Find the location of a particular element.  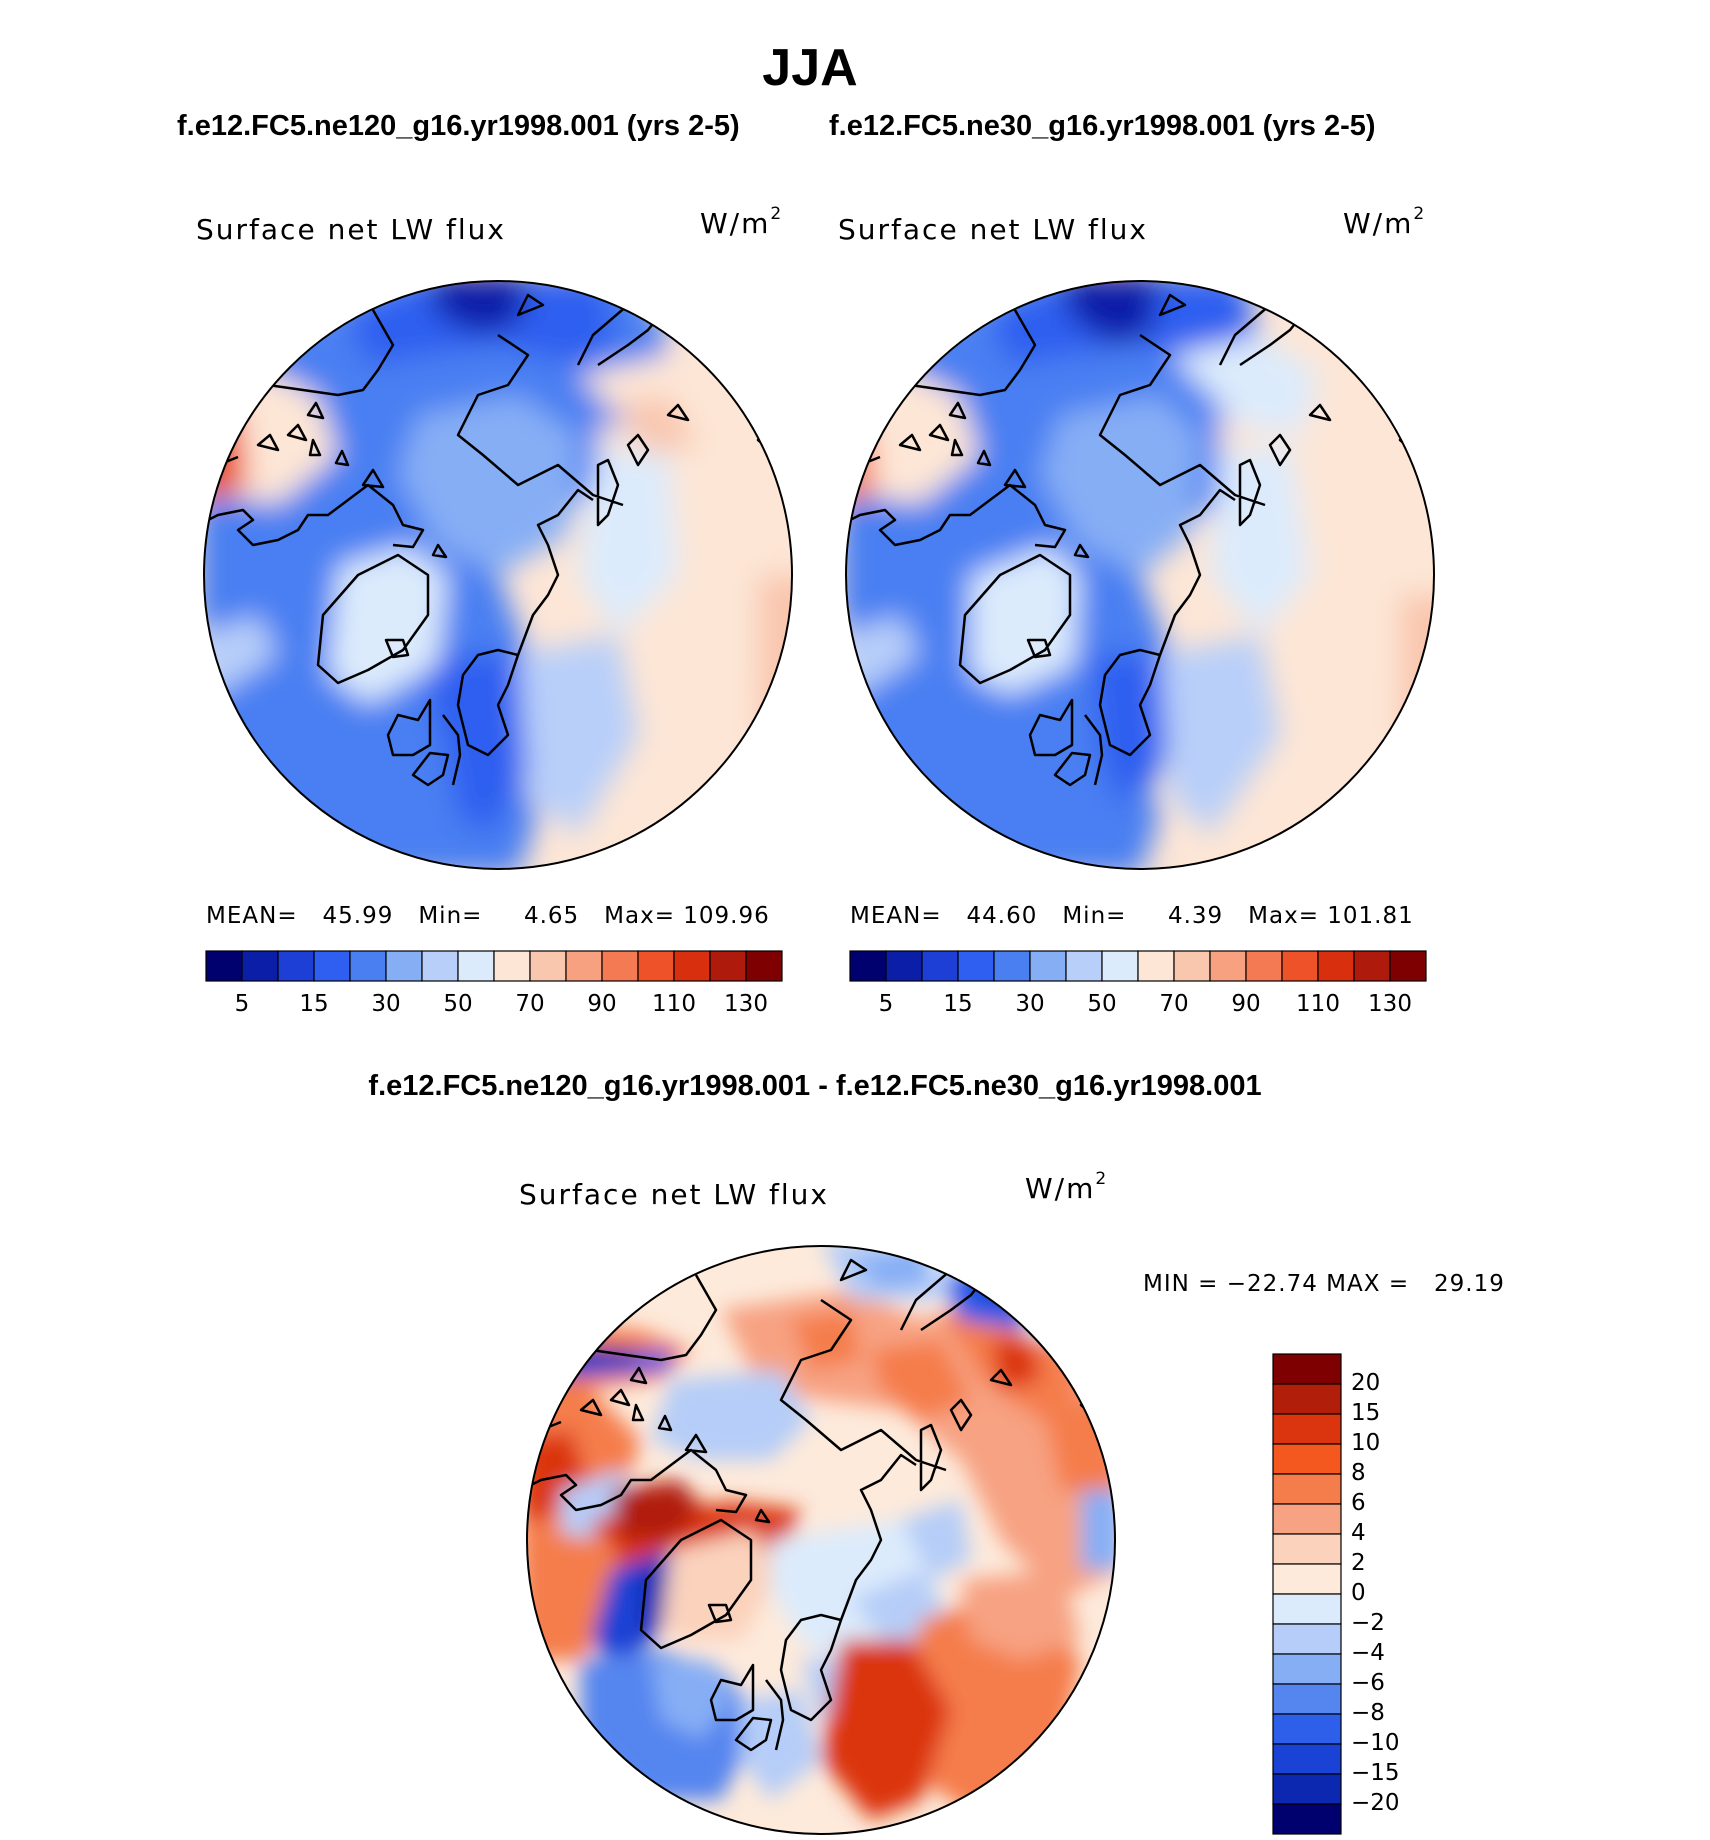

colorbar-diff-tick: −4 is located at coordinates (1368, 1653).